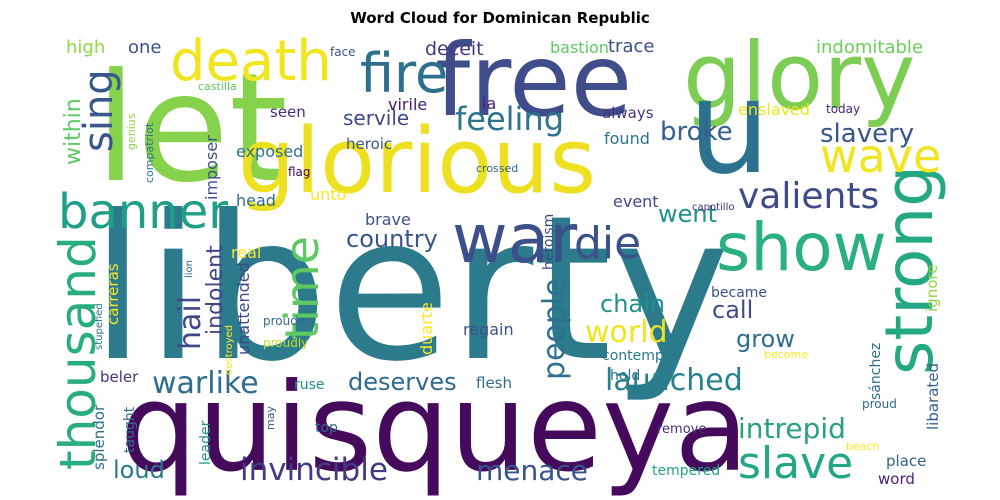 This screenshot has width=1000, height=500. I want to click on word-deserves: deserves, so click(402, 382).